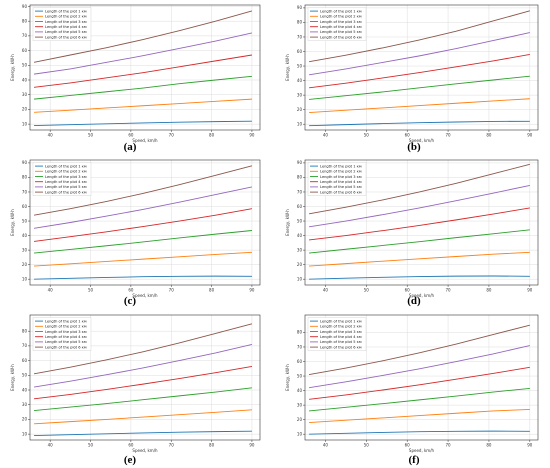 This screenshot has width=550, height=468. What do you see at coordinates (414, 301) in the screenshot?
I see `panel-label: (d)` at bounding box center [414, 301].